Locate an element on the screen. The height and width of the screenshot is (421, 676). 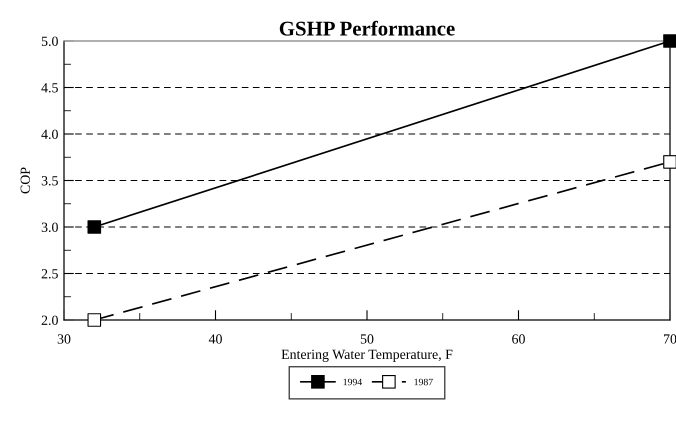
legend-label: 1987 is located at coordinates (423, 382).